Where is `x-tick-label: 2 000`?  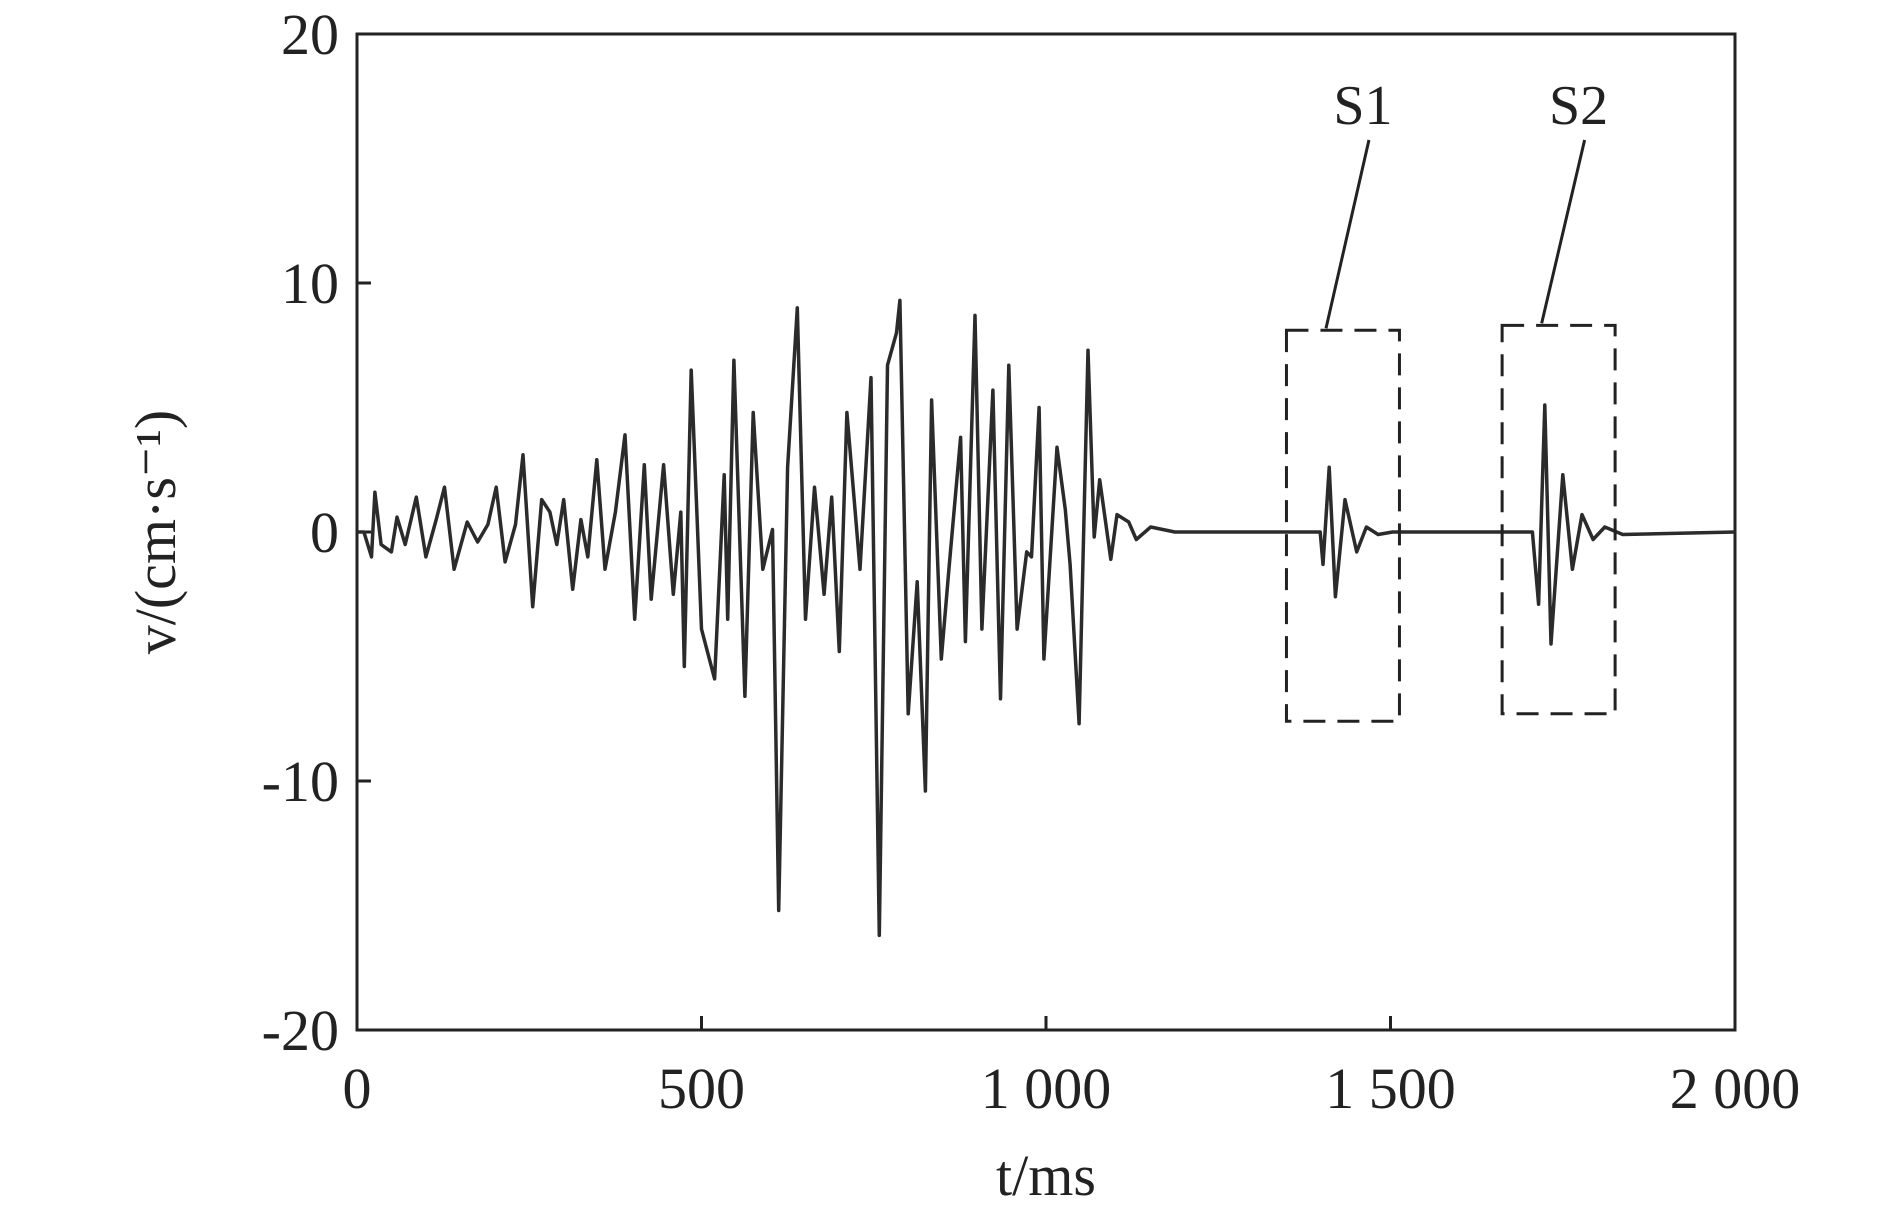
x-tick-label: 2 000 is located at coordinates (1735, 1088).